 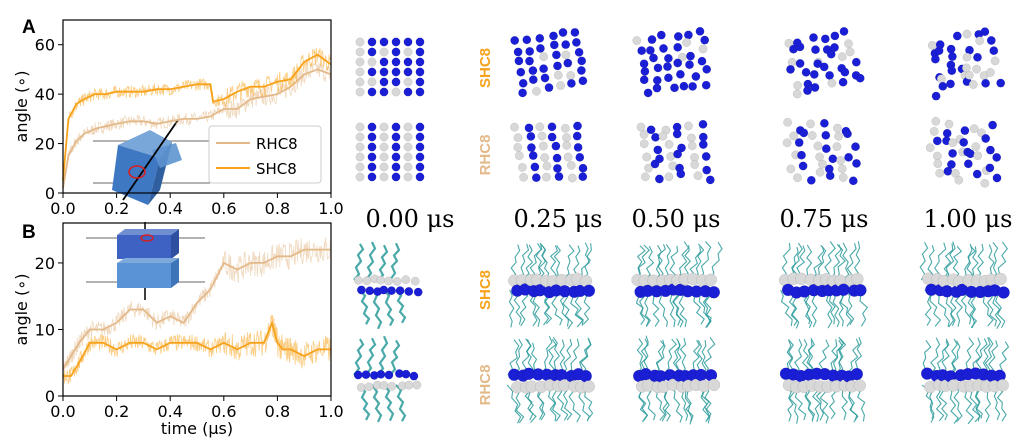 What do you see at coordinates (672, 62) in the screenshot?
I see `snapshot-r0-c2` at bounding box center [672, 62].